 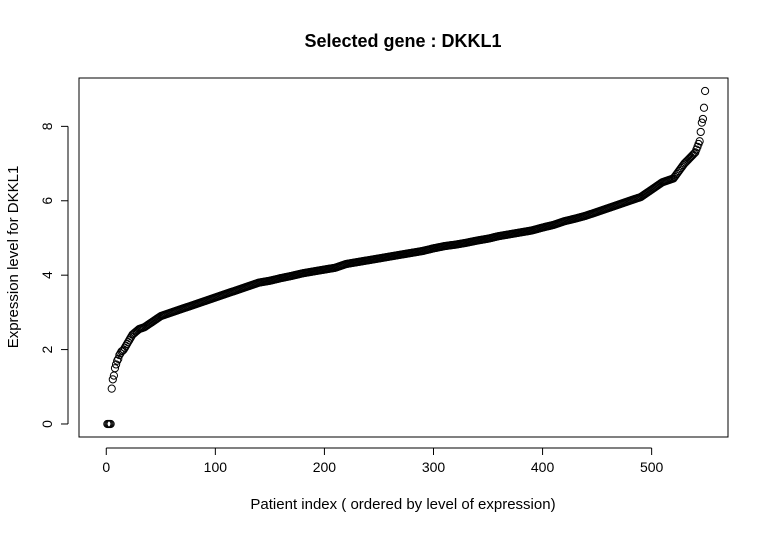 What do you see at coordinates (13, 257) in the screenshot?
I see `y-axis-label: Expression level for DKKL1` at bounding box center [13, 257].